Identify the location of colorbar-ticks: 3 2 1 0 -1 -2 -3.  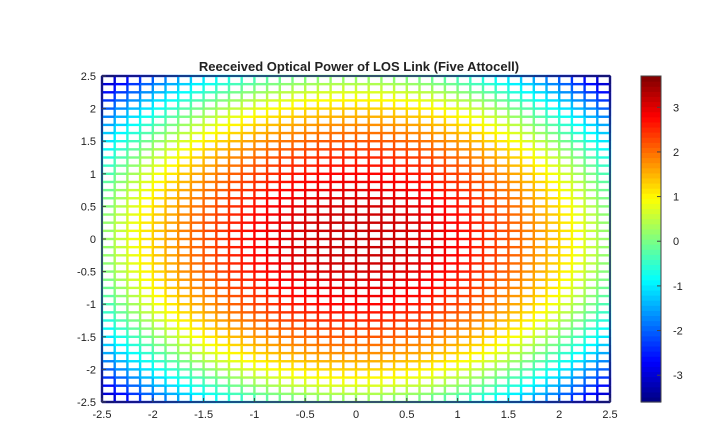
(670, 242).